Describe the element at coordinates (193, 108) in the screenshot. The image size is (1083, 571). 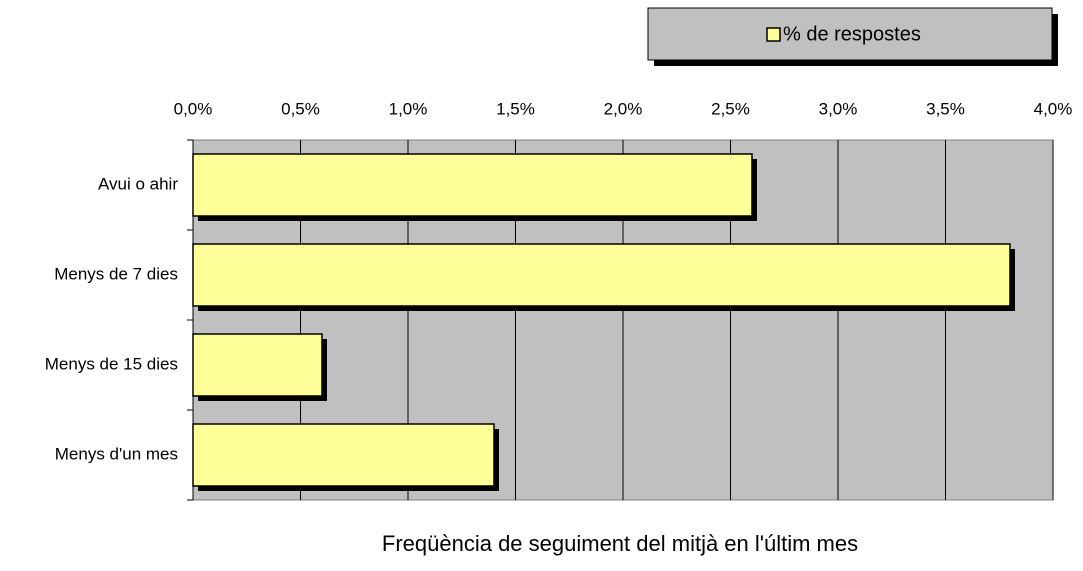
I see `x-tick-label: 0,0%` at that location.